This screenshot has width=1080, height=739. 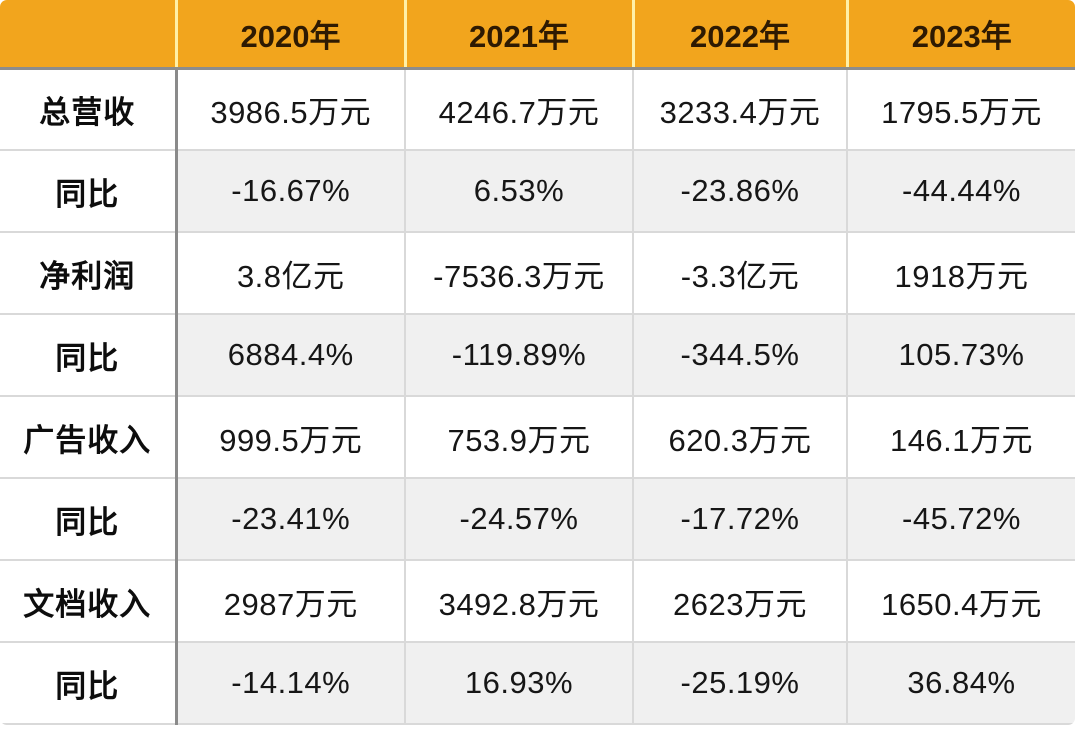 I want to click on row-label: 文档收入, so click(x=89, y=601).